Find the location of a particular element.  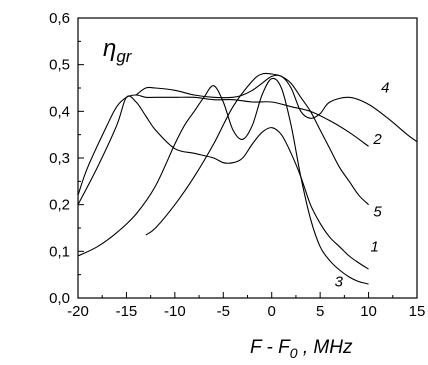

series-label-3: 3 is located at coordinates (339, 281).